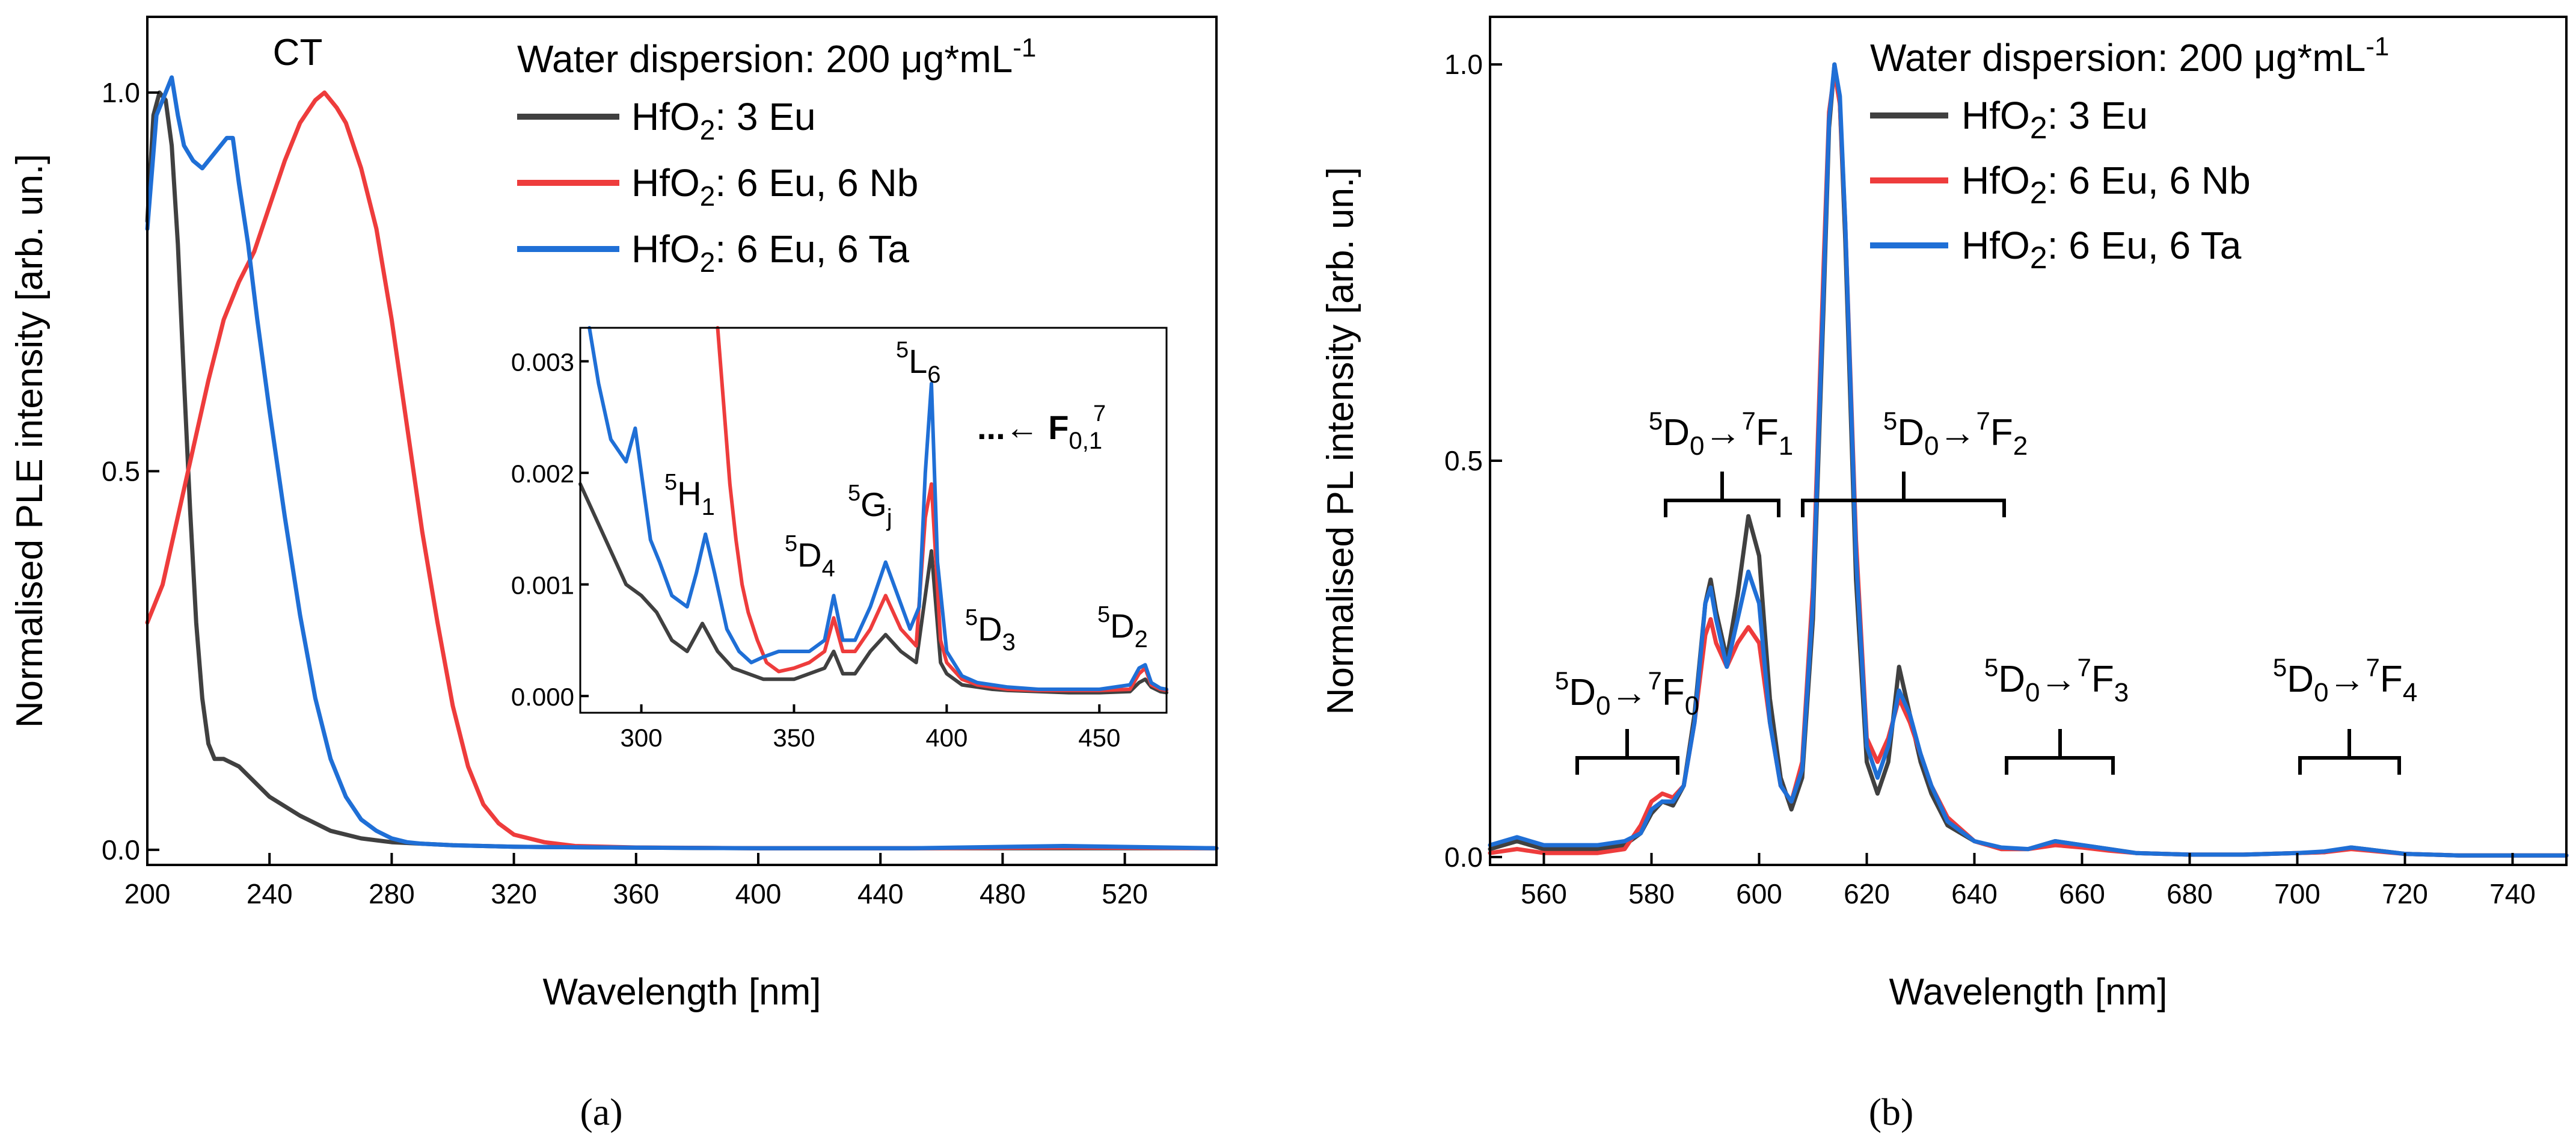 This screenshot has width=2576, height=1138. I want to click on inset-label-5h1: 5H1, so click(689, 495).